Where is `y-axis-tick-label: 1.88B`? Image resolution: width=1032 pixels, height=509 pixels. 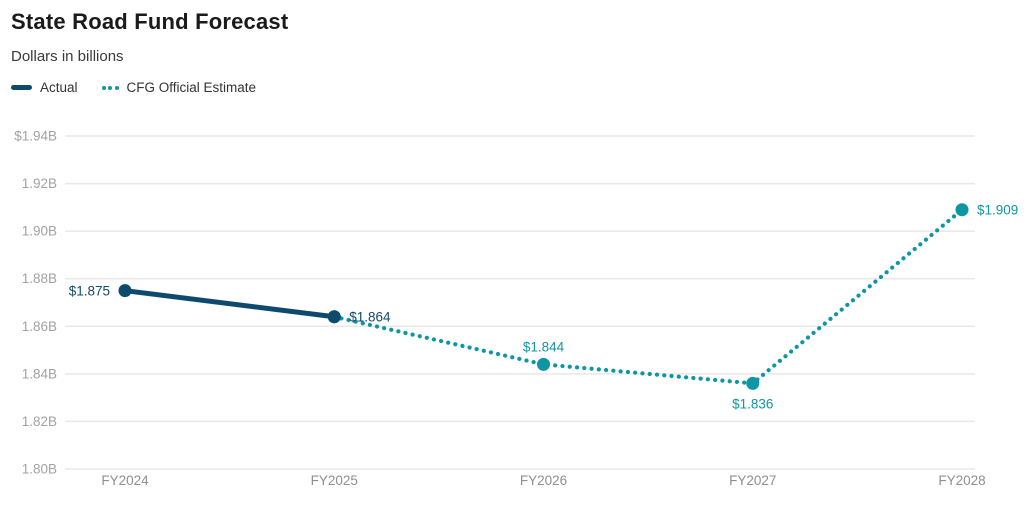
y-axis-tick-label: 1.88B is located at coordinates (39, 278).